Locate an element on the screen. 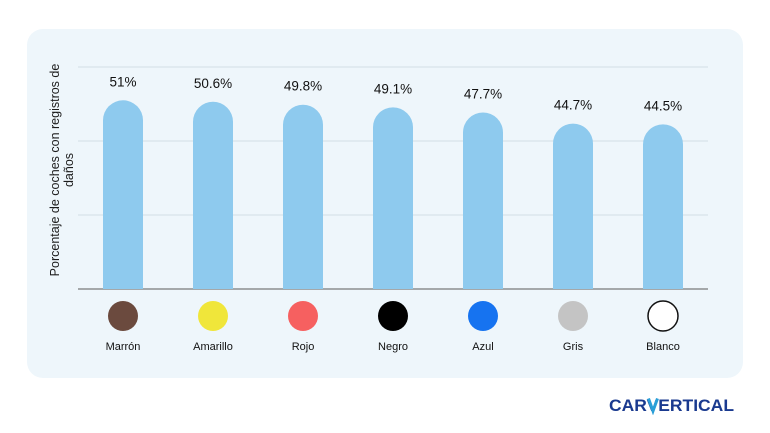 This screenshot has height=433, width=770. value-label: 44.5% is located at coordinates (663, 105).